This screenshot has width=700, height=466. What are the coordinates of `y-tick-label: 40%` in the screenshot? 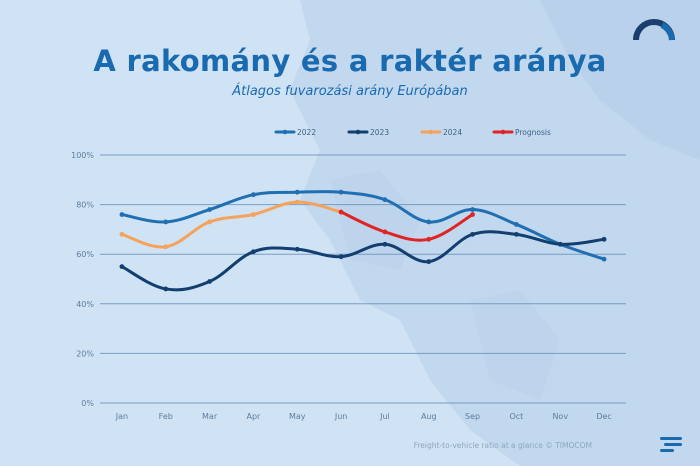 It's located at (85, 304).